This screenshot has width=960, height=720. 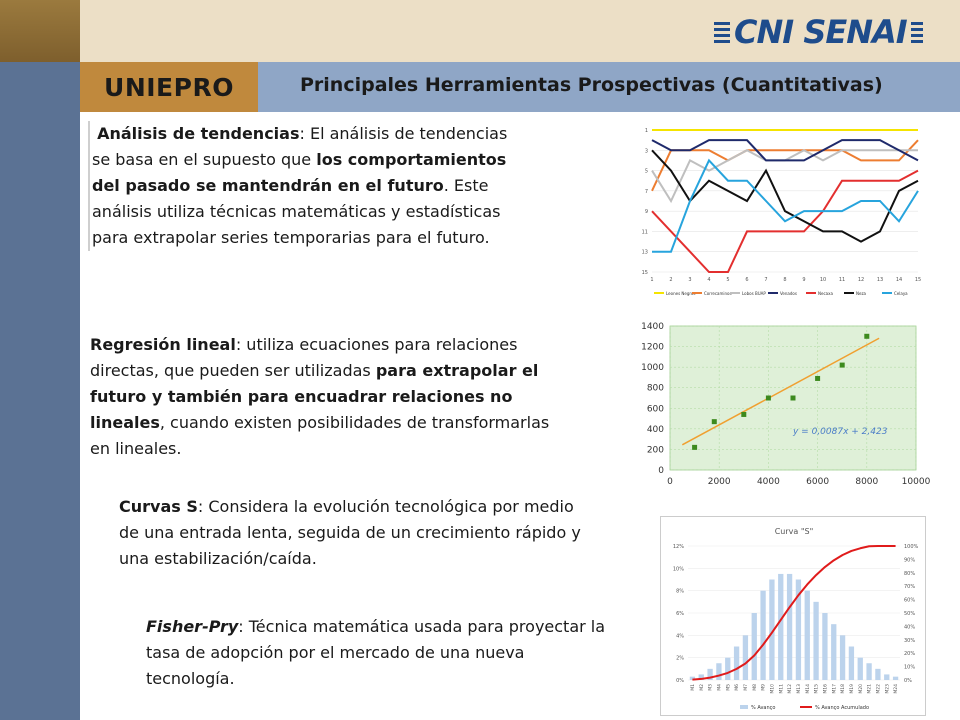 I want to click on x-tick-label: M4, so click(x=719, y=687).